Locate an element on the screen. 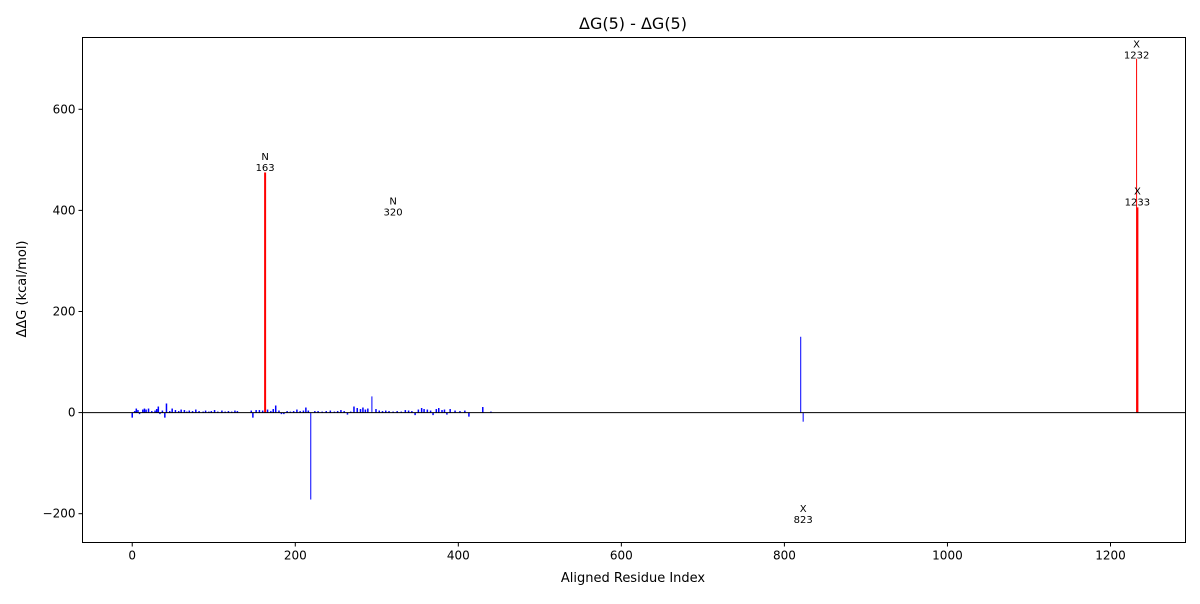 The image size is (1200, 604). annotation-index: 1233 is located at coordinates (1137, 202).